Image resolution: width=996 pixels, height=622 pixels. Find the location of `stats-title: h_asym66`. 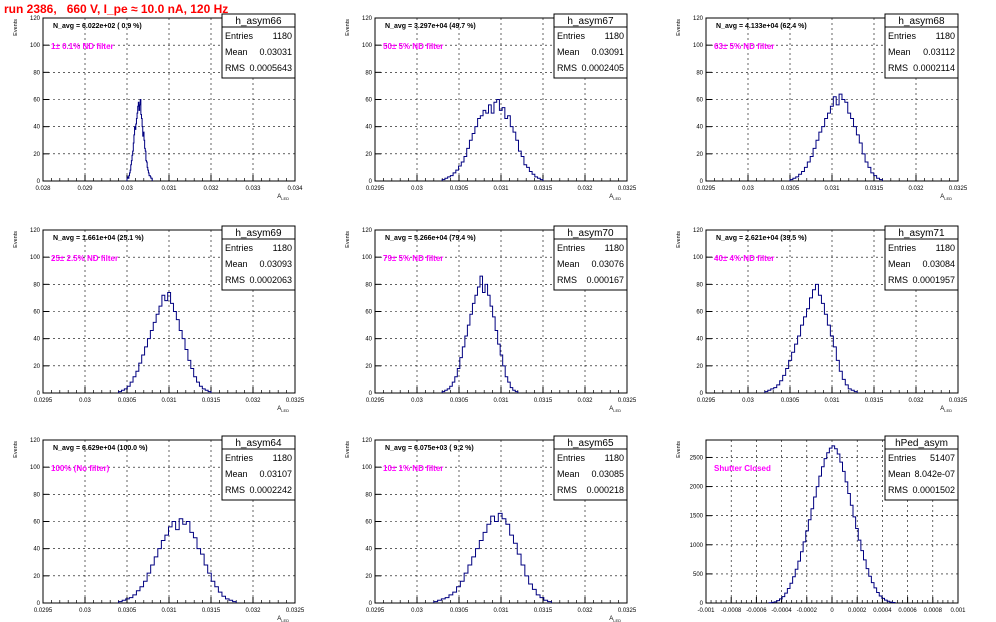

stats-title: h_asym66 is located at coordinates (258, 21).